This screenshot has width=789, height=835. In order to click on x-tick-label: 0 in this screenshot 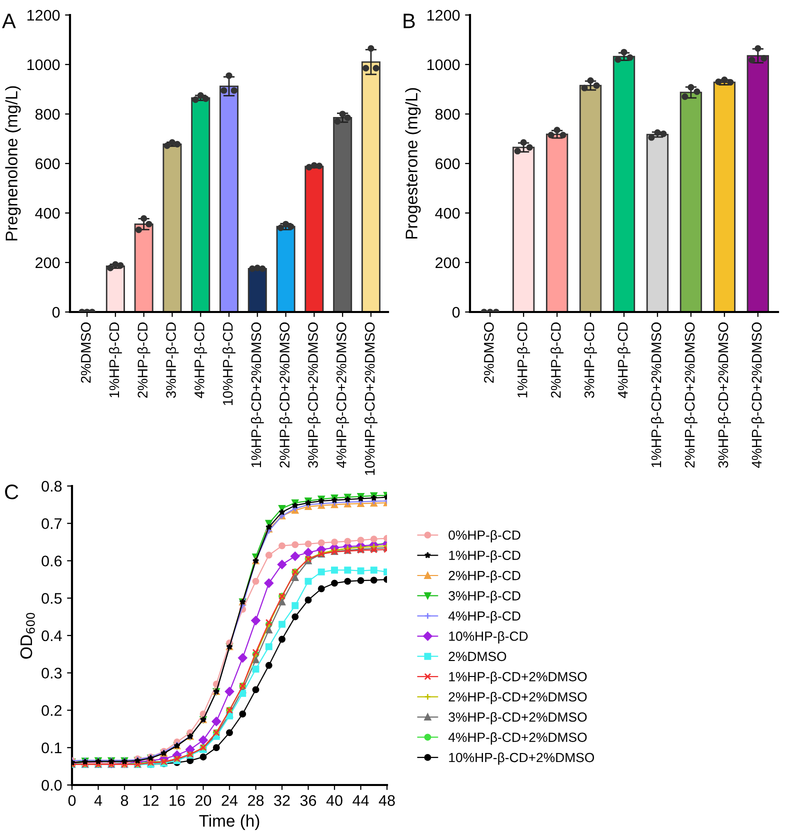, I will do `click(72, 800)`.